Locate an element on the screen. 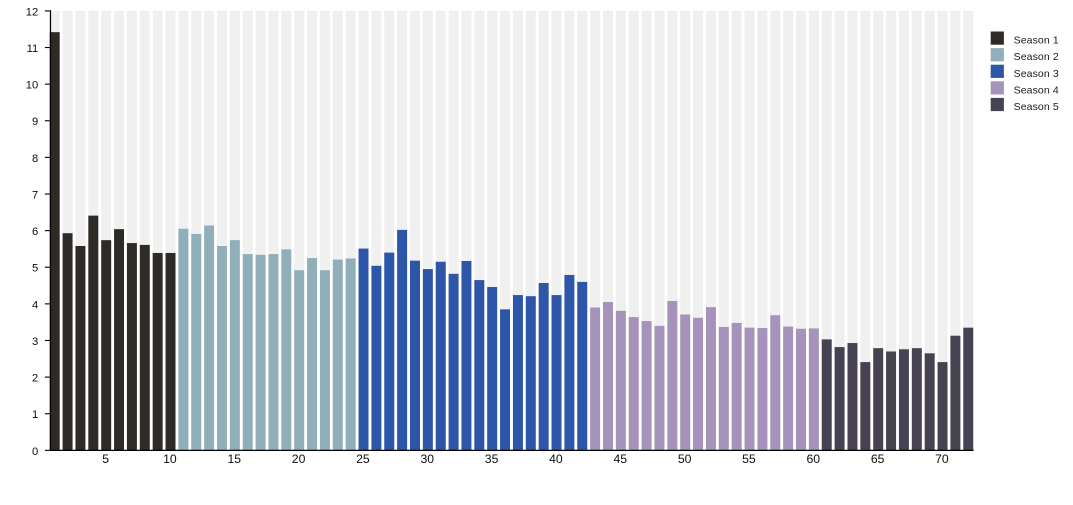 The height and width of the screenshot is (505, 1073). svg-text: 6 is located at coordinates (35, 232).